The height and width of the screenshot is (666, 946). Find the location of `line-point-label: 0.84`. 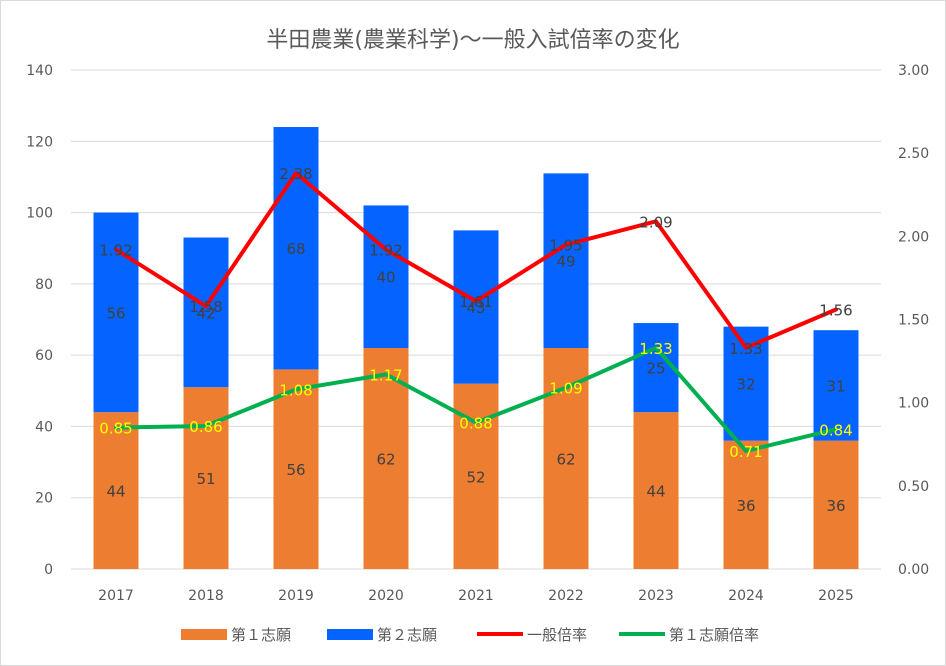

line-point-label: 0.84 is located at coordinates (835, 430).